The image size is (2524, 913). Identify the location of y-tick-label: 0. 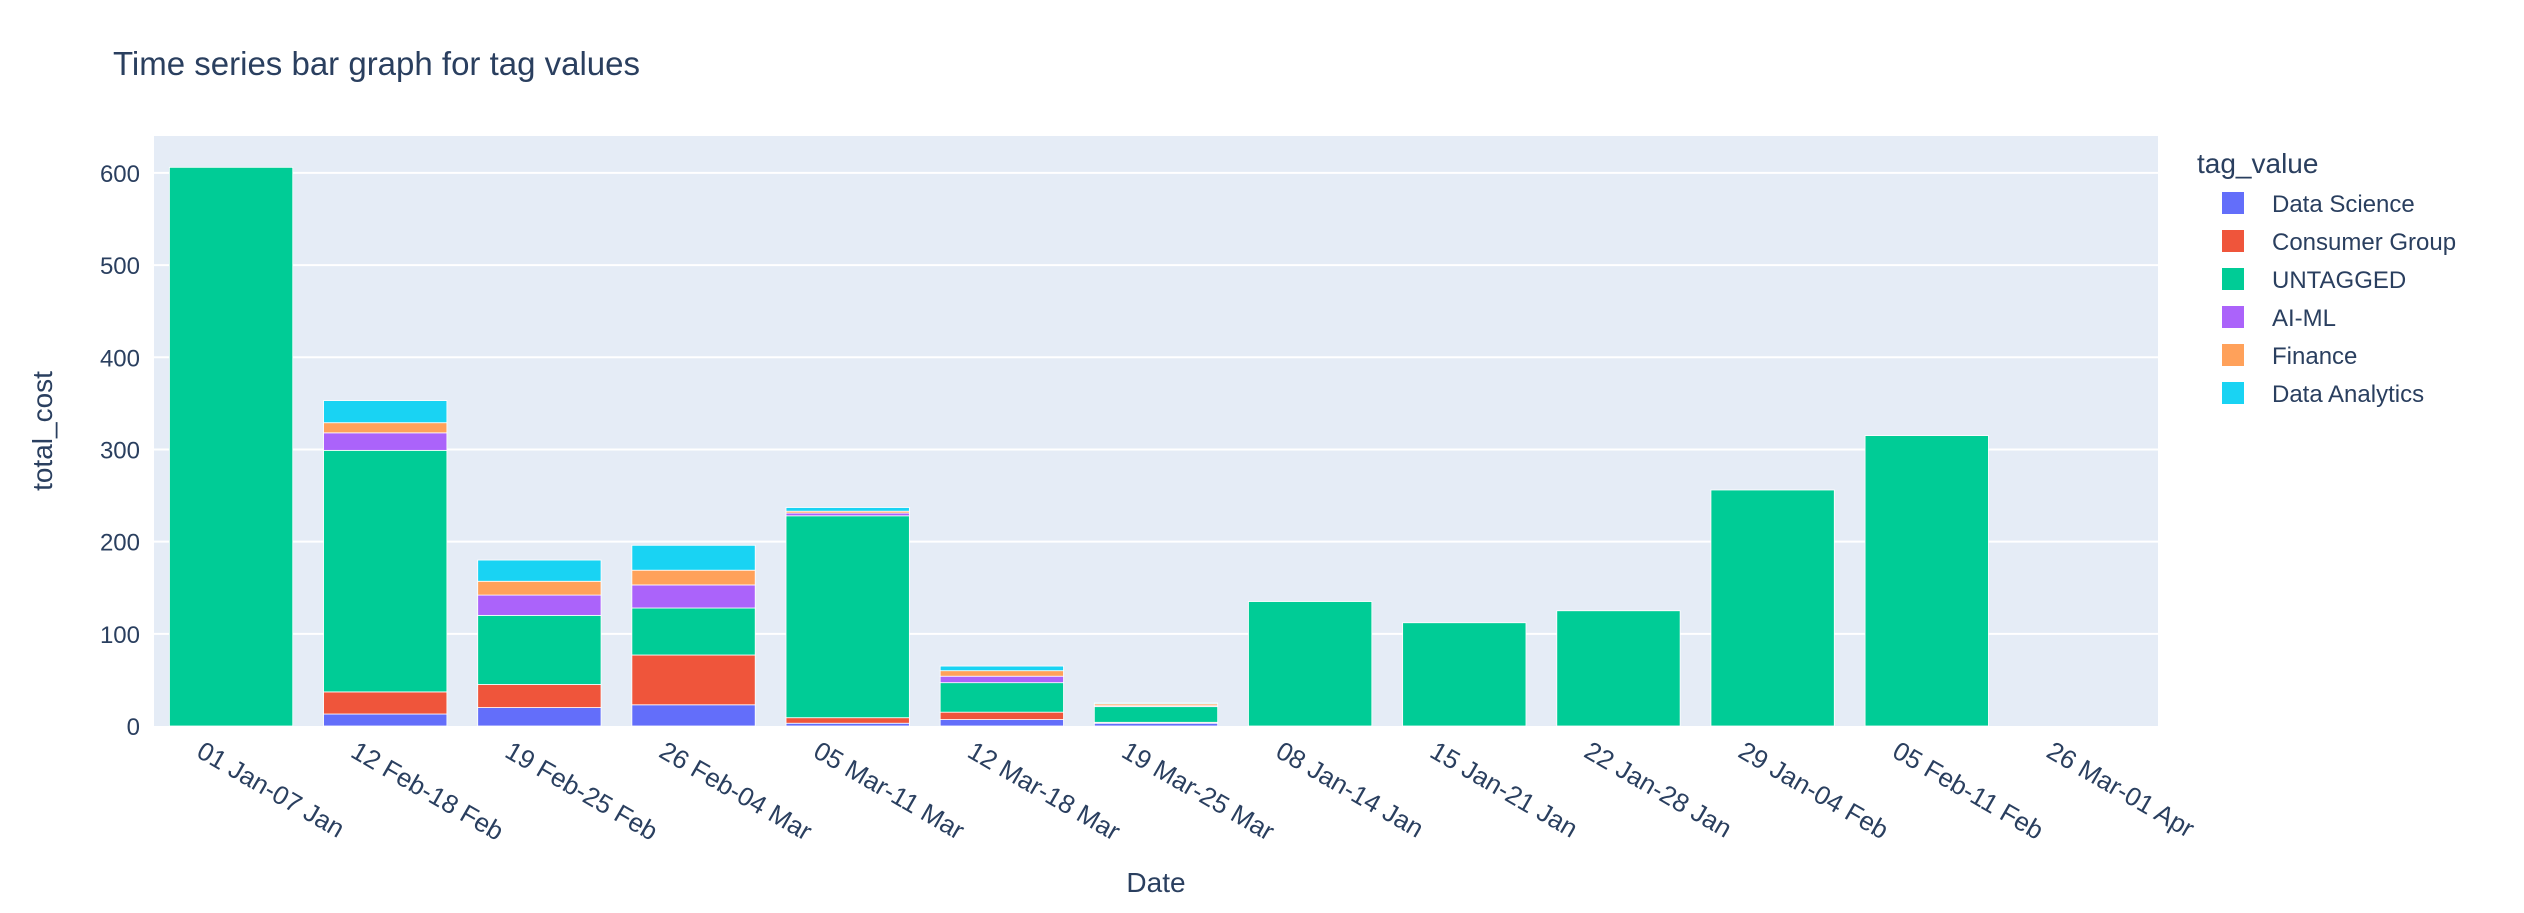
(133, 727).